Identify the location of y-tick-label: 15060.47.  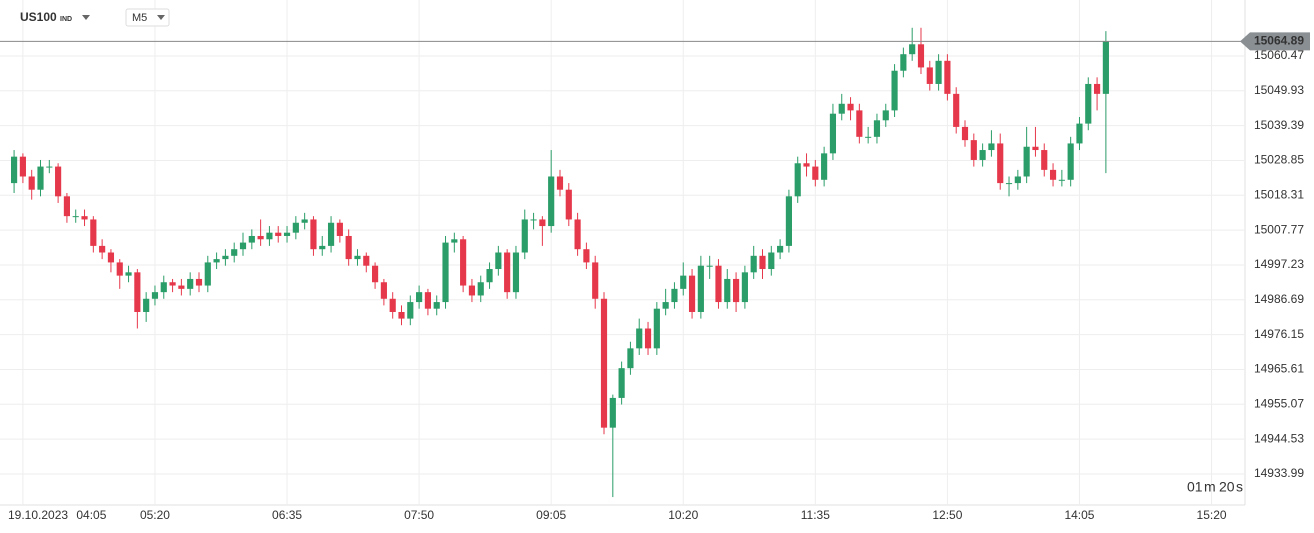
(1279, 55).